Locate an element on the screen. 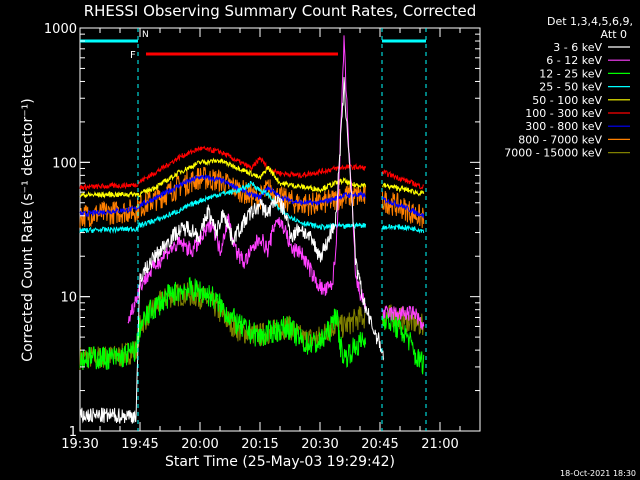 Image resolution: width=640 pixels, height=480 pixels. y-tick-label: 1000 is located at coordinates (60, 29).